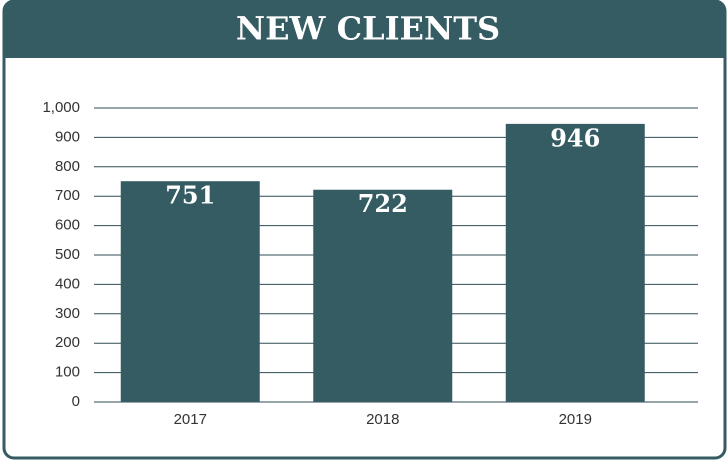 The width and height of the screenshot is (728, 461). Describe the element at coordinates (368, 29) in the screenshot. I see `chart-title: NEW CLIENTS` at that location.